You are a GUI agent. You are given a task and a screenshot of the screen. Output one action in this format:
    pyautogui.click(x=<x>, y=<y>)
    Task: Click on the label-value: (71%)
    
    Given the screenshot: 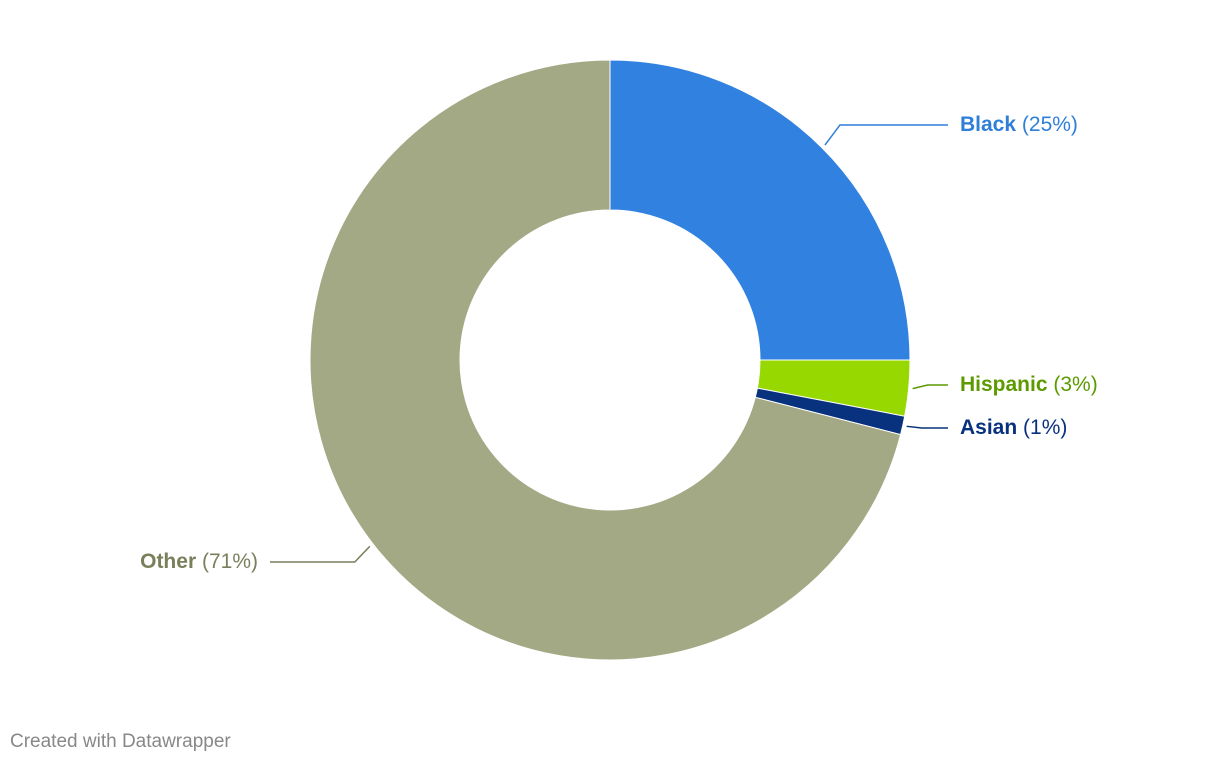 What is the action you would take?
    pyautogui.click(x=230, y=561)
    